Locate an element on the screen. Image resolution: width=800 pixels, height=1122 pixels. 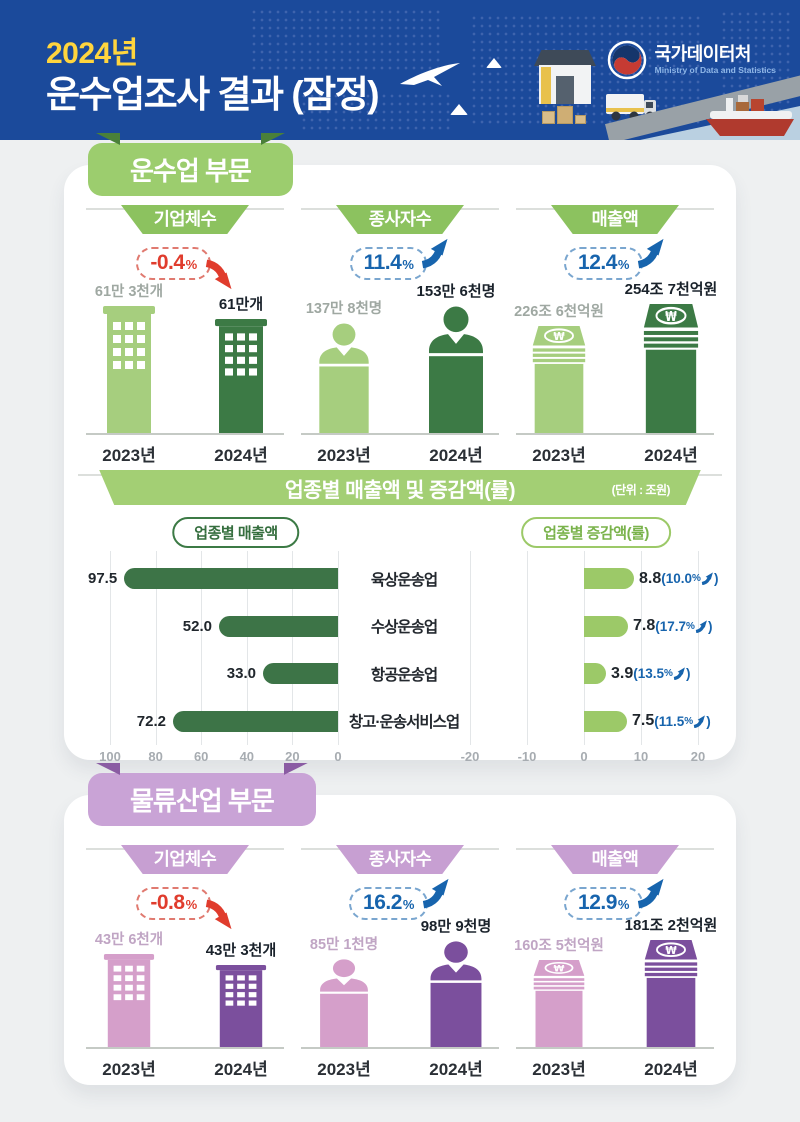
bar-row: 33.0 is located at coordinates (213, 674).